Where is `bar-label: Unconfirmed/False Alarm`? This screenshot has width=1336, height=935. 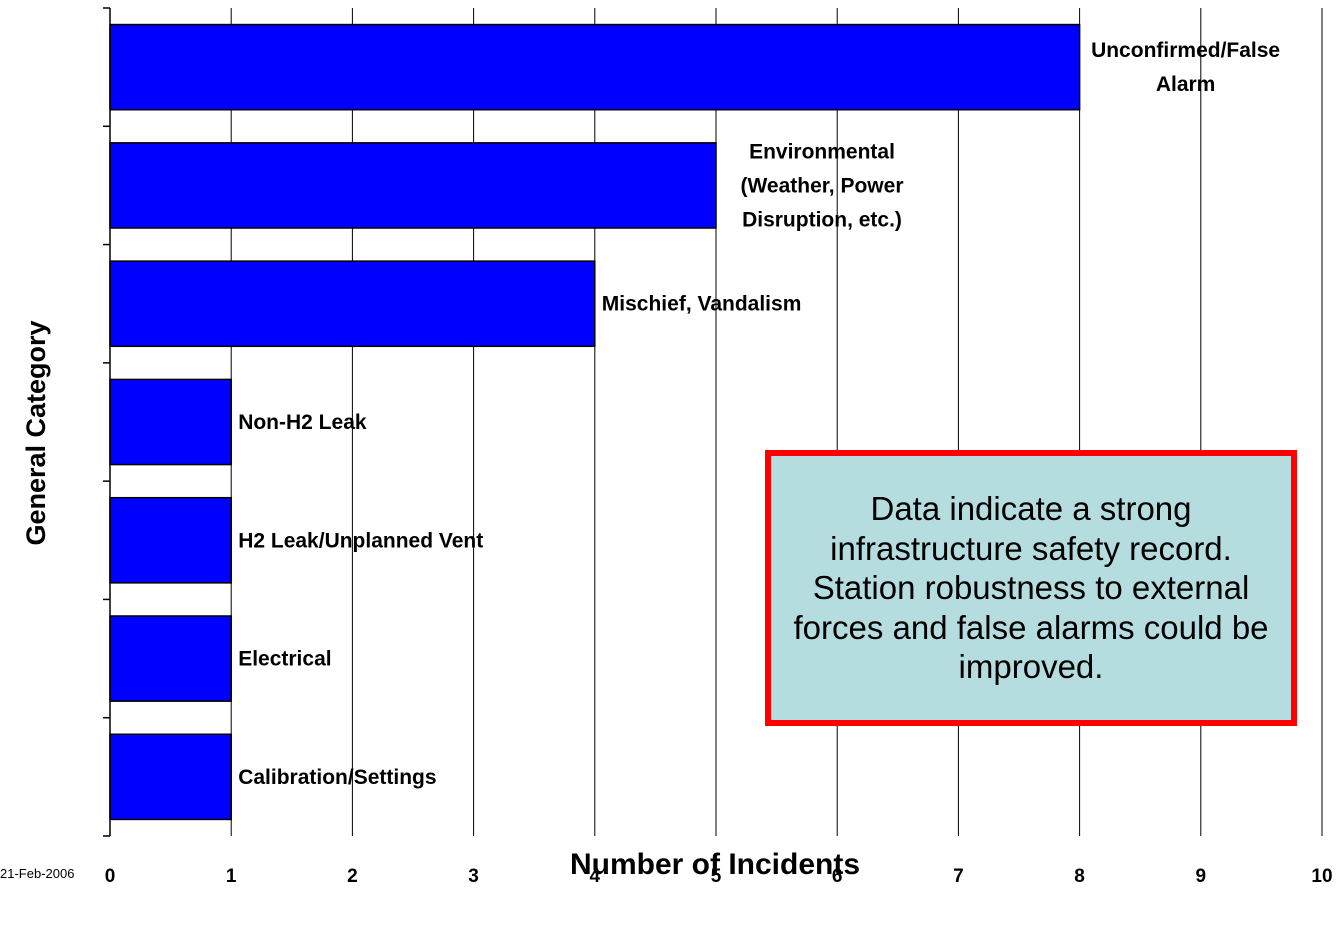
bar-label: Unconfirmed/False Alarm is located at coordinates (1185, 67).